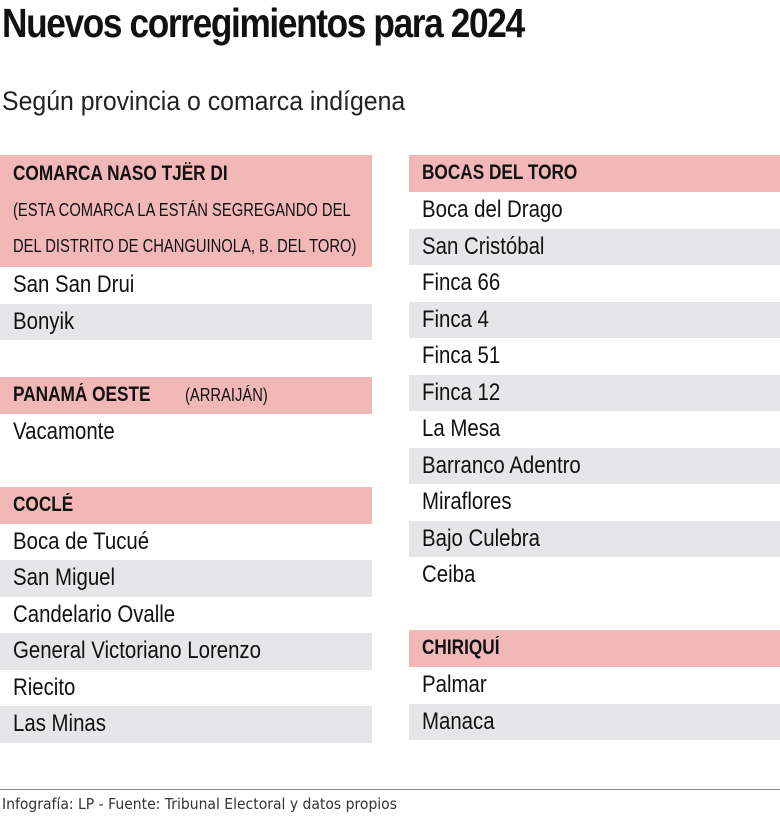 Image resolution: width=780 pixels, height=818 pixels. I want to click on group-name: COCLÉ, so click(43, 504).